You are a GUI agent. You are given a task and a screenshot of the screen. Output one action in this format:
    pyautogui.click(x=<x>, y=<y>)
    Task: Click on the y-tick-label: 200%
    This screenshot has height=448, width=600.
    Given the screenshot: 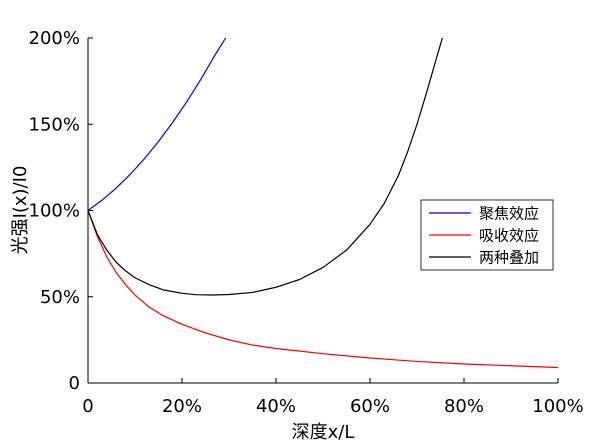 What is the action you would take?
    pyautogui.click(x=54, y=38)
    